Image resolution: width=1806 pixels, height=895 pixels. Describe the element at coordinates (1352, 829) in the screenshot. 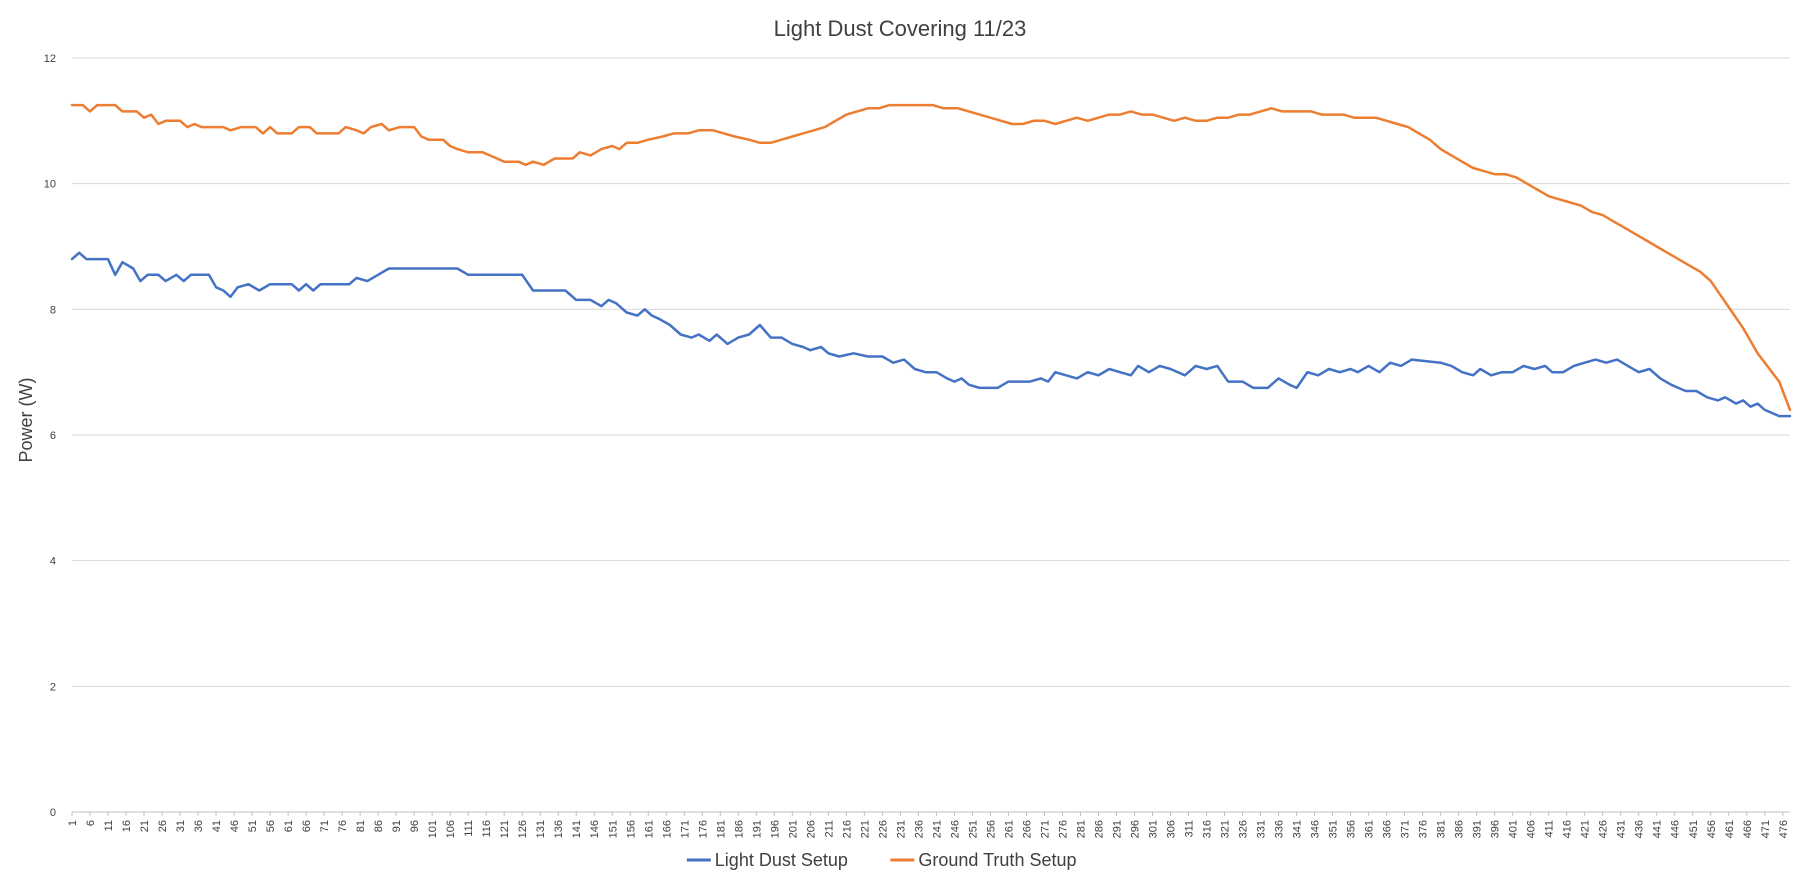

I see `x-tick-label: 356` at that location.